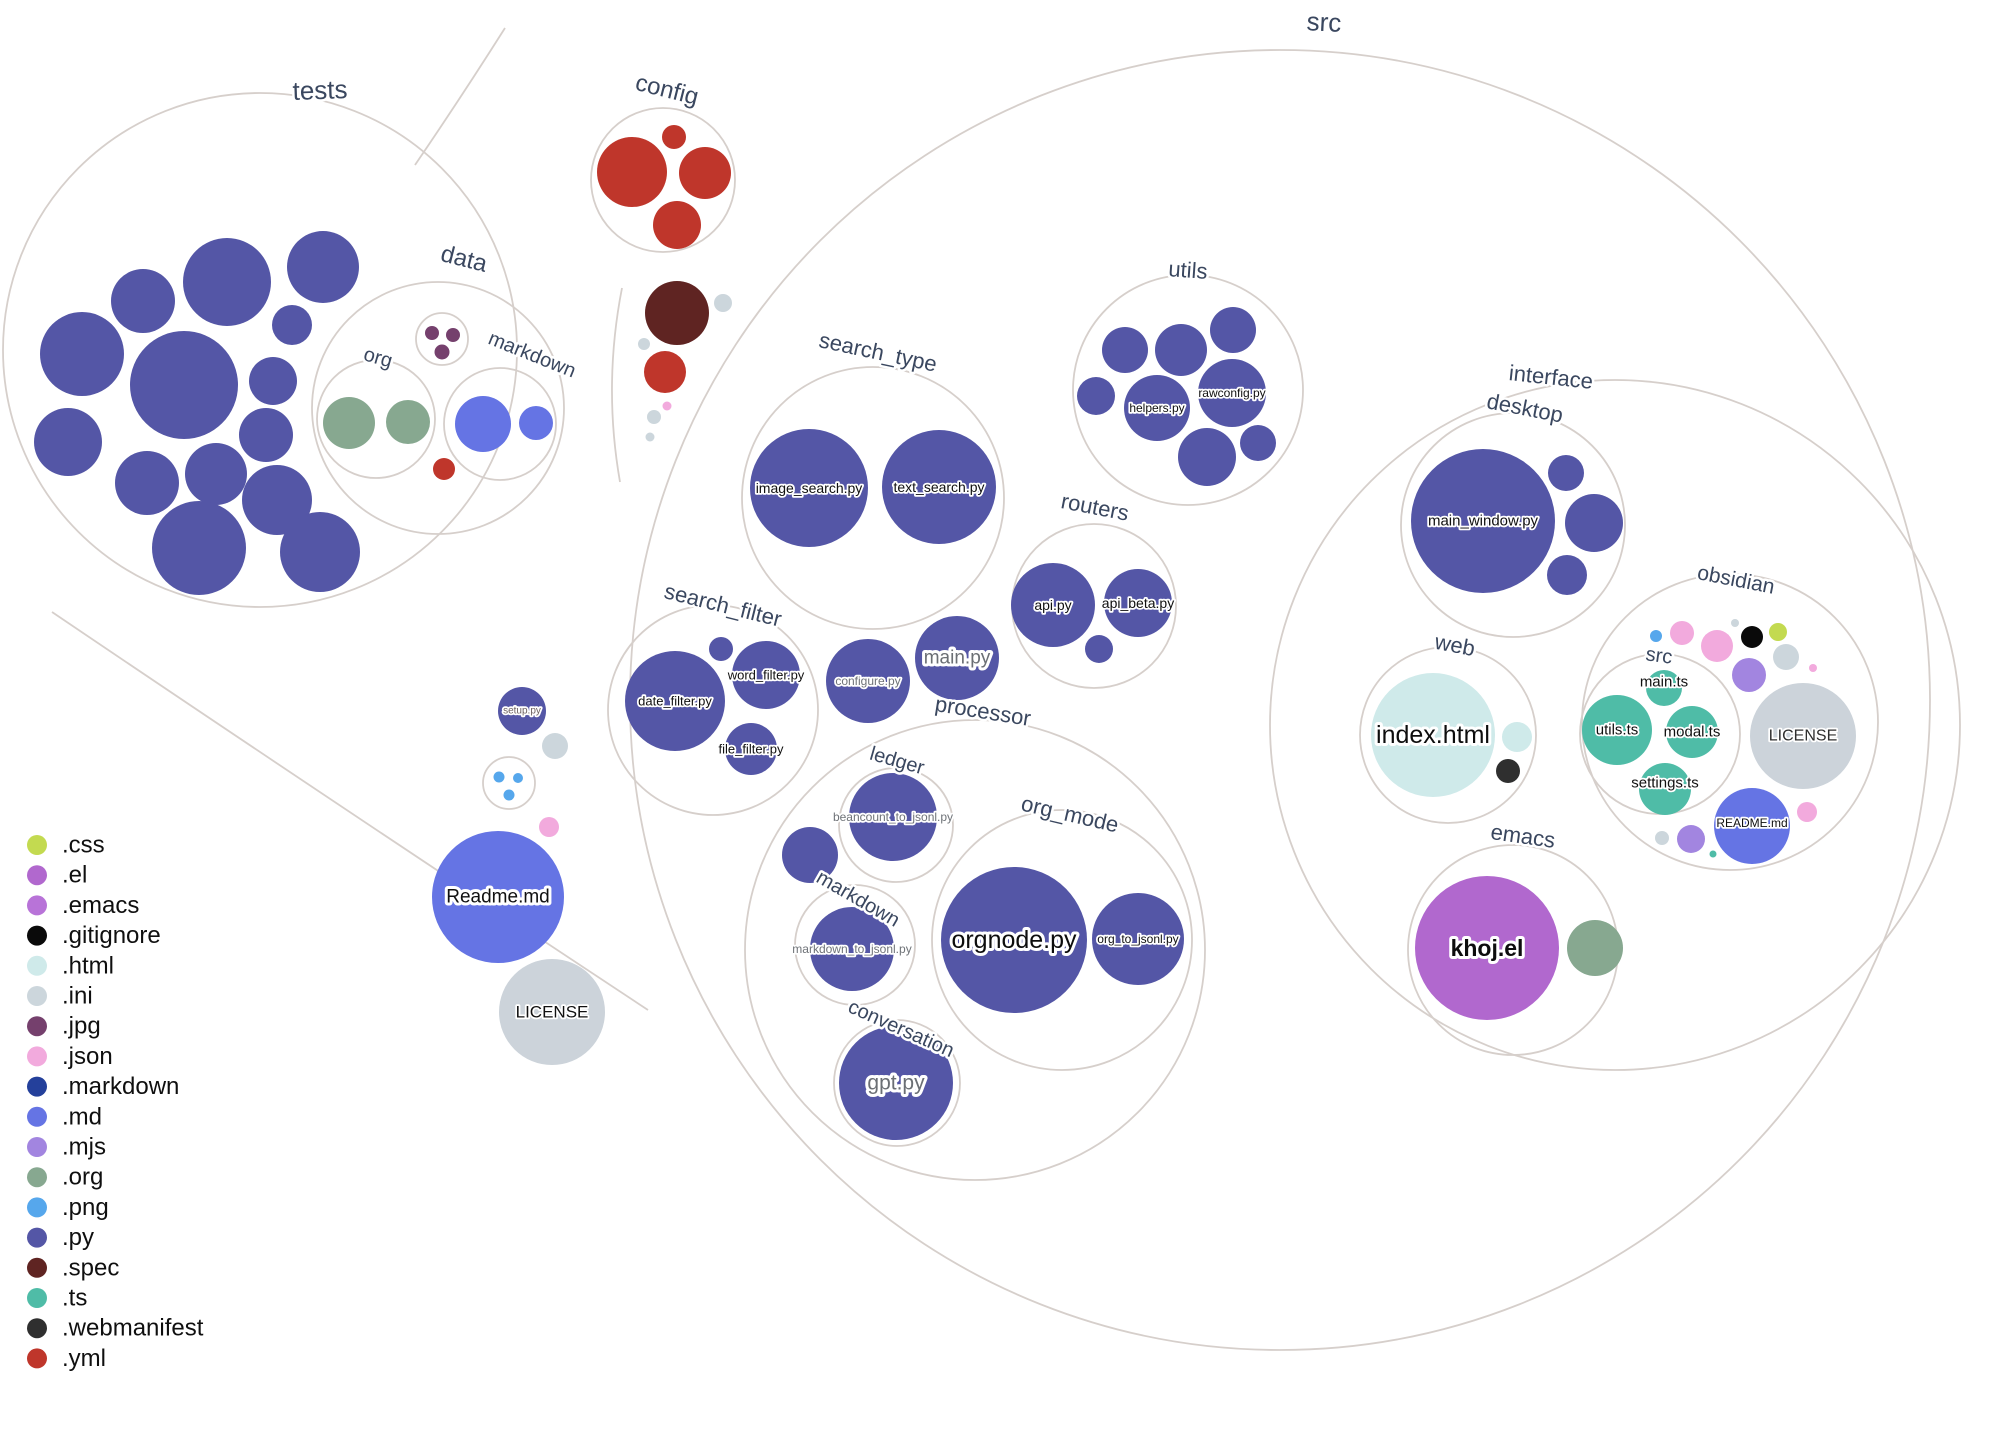  I want to click on folder-circle-search_filter, so click(713, 710).